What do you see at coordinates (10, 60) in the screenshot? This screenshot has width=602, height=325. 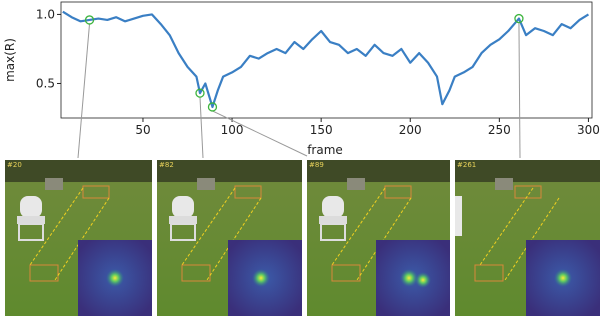 I see `y-axis-label: max(R)` at bounding box center [10, 60].